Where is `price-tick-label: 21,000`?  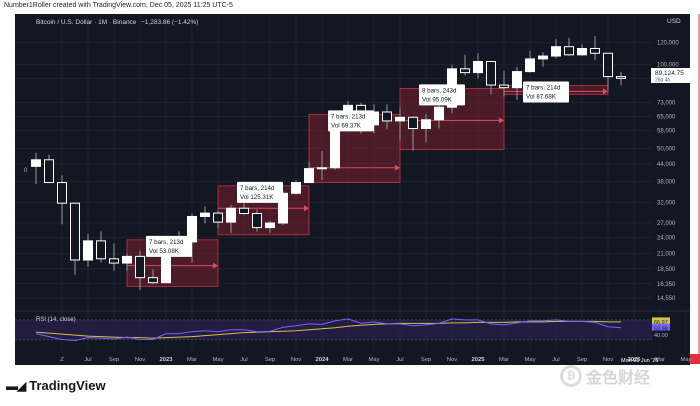 price-tick-label: 21,000 is located at coordinates (666, 254).